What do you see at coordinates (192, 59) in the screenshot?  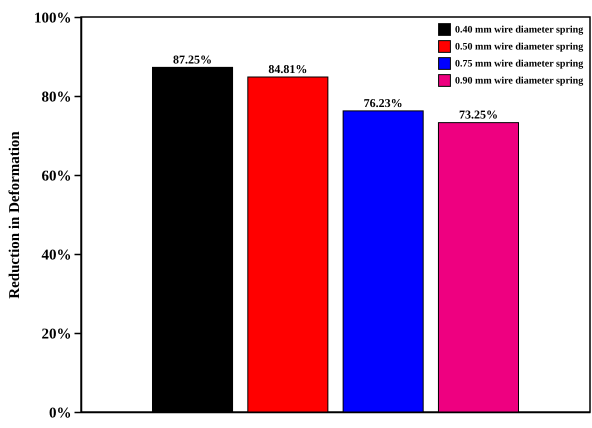 I see `data-label: 87.25%` at bounding box center [192, 59].